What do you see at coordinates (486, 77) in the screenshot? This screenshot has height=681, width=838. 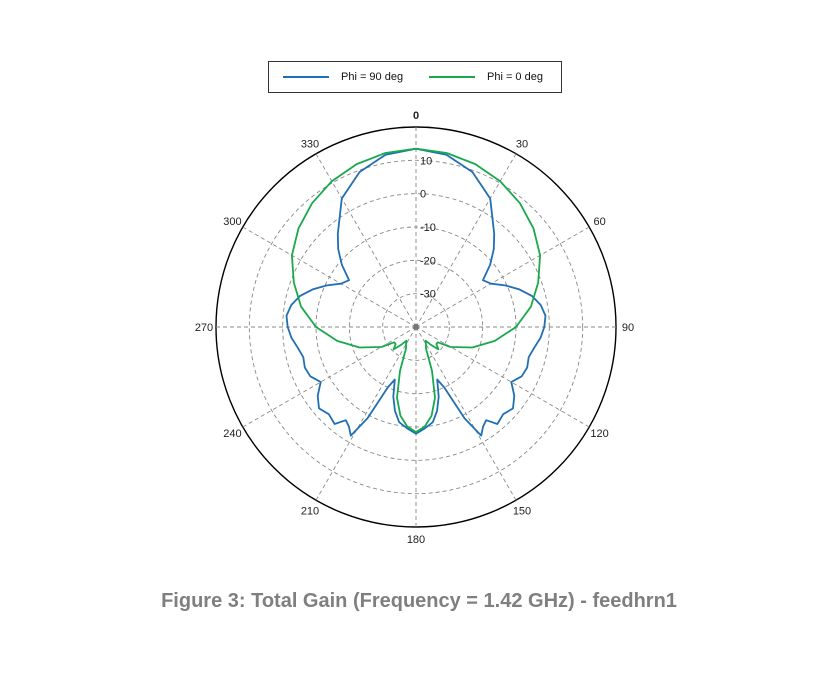 I see `legend-entry-phi-0: Phi = 0 deg` at bounding box center [486, 77].